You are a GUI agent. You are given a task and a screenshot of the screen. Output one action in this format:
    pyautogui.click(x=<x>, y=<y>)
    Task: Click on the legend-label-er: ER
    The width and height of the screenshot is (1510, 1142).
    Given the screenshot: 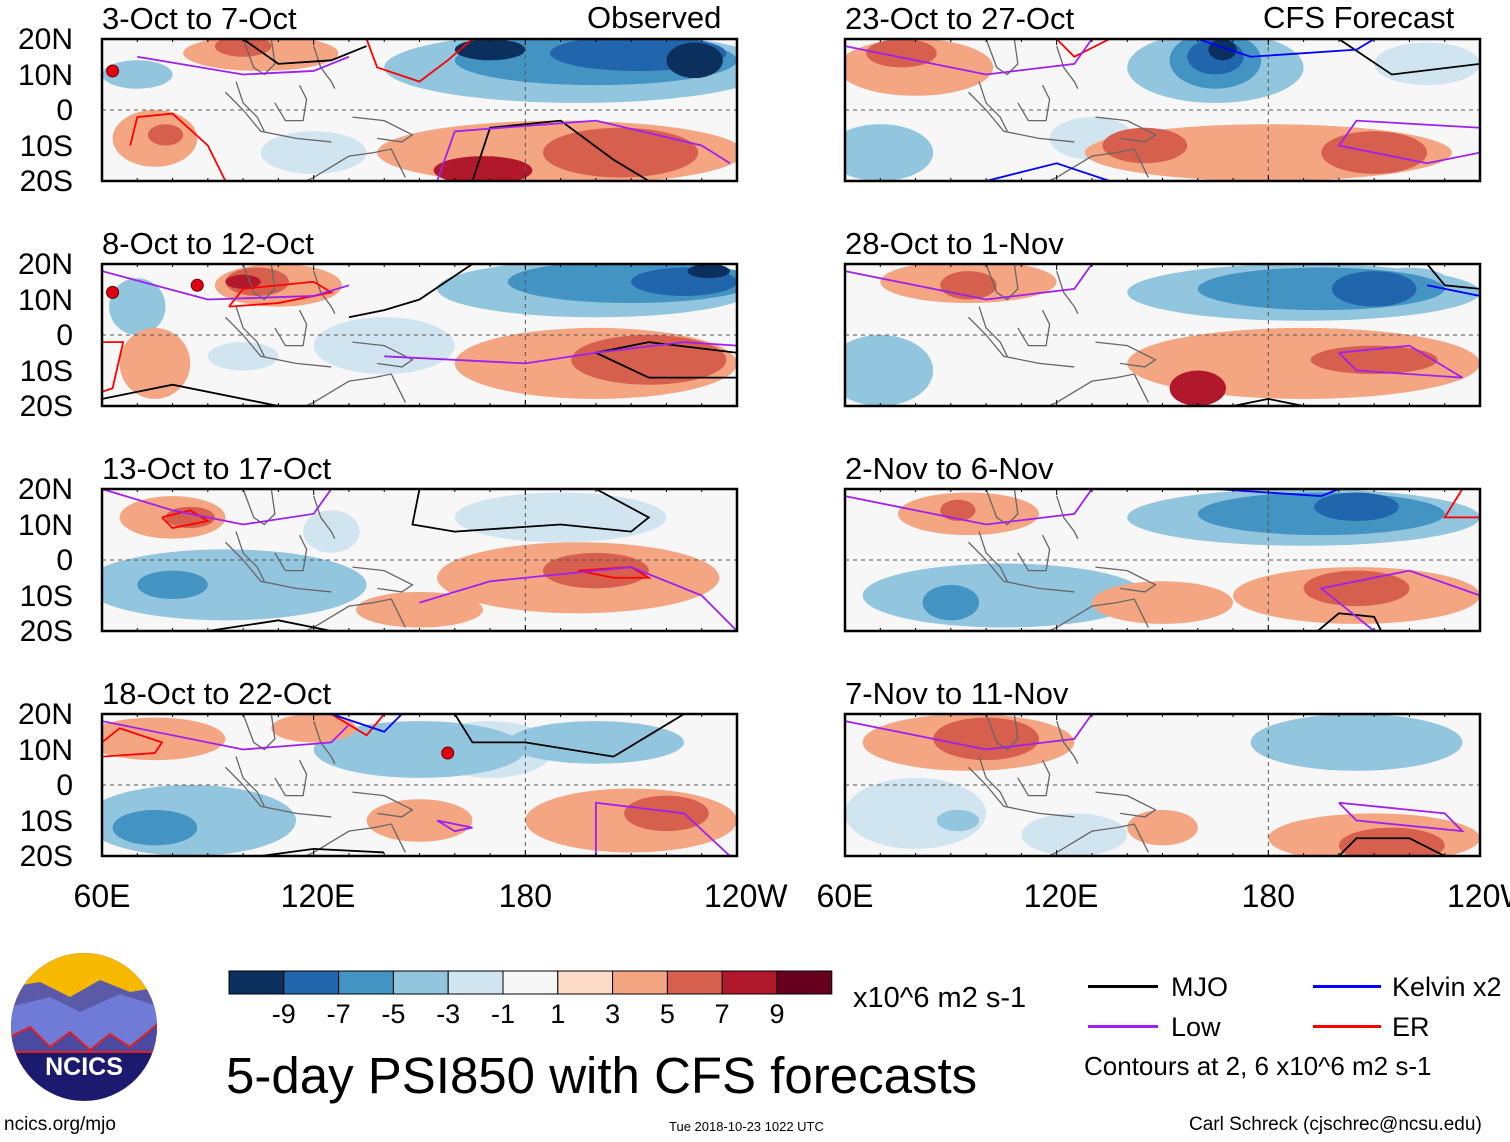 What is the action you would take?
    pyautogui.click(x=1411, y=1027)
    